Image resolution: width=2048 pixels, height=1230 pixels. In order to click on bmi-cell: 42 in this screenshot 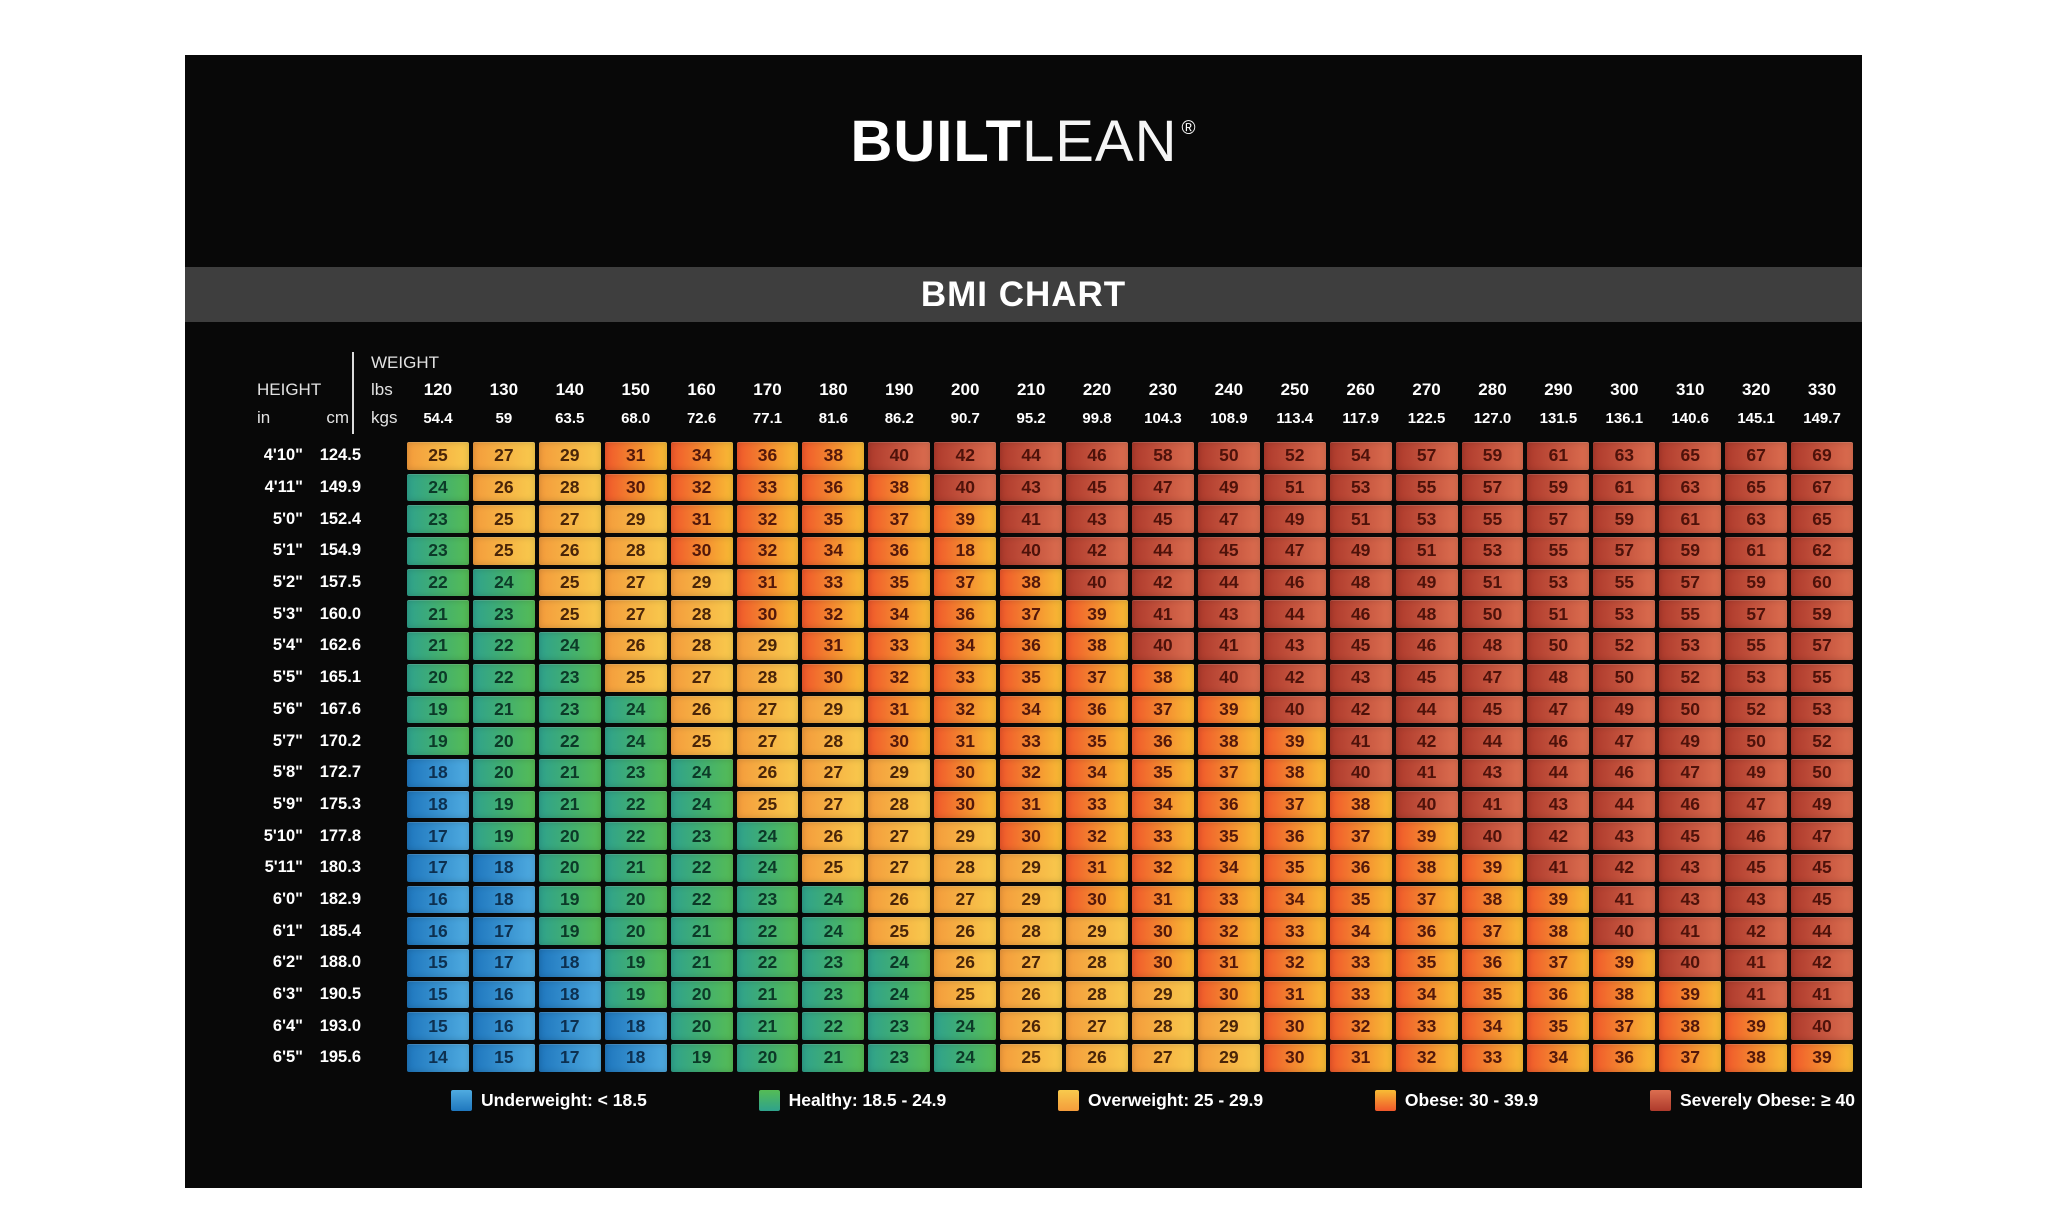, I will do `click(965, 456)`.